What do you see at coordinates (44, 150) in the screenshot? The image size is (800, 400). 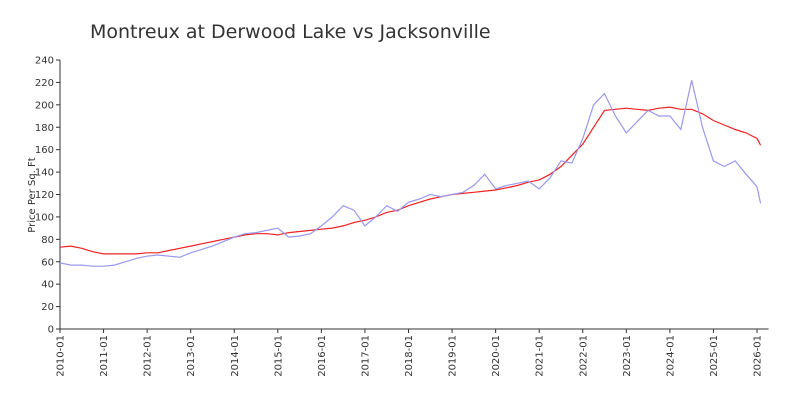 I see `y-tick-label: 160` at bounding box center [44, 150].